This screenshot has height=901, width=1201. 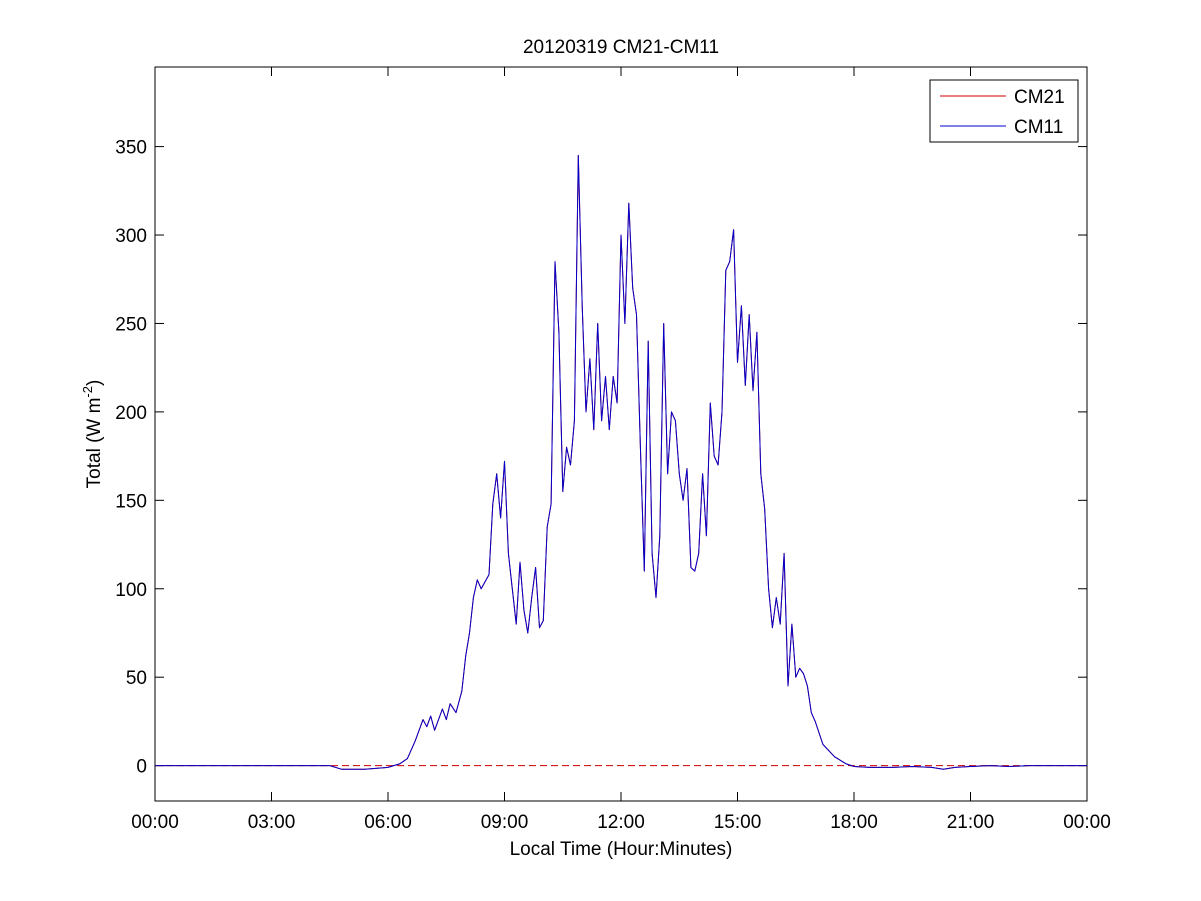 I want to click on legend-box, so click(x=1004, y=111).